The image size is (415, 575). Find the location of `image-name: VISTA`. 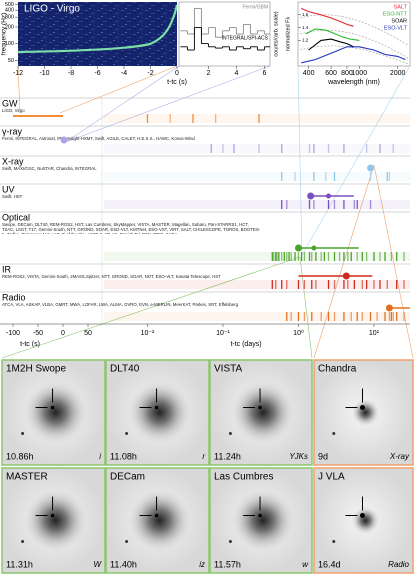

image-name: VISTA is located at coordinates (228, 369).